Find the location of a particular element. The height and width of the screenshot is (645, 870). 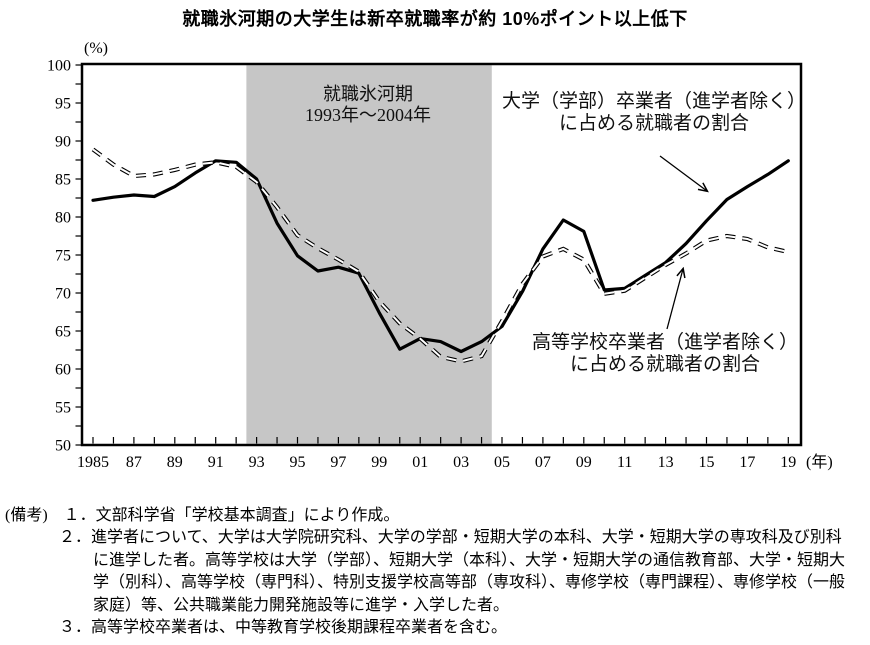

y-axis-tick-label: 90 is located at coordinates (63, 142).